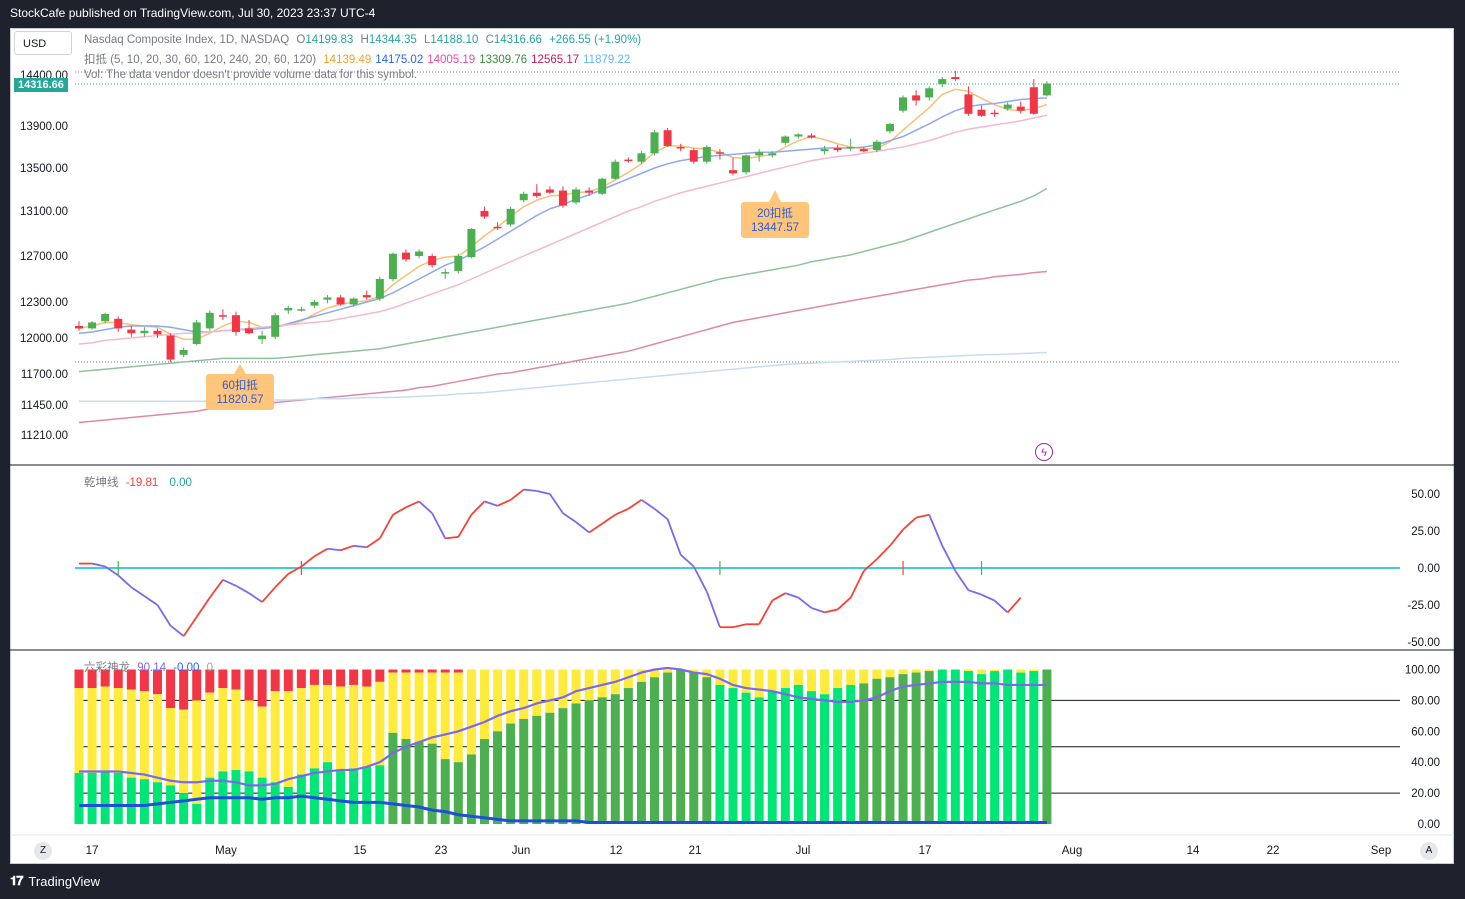 The height and width of the screenshot is (899, 1465). I want to click on auto-scale-button: A, so click(1429, 851).